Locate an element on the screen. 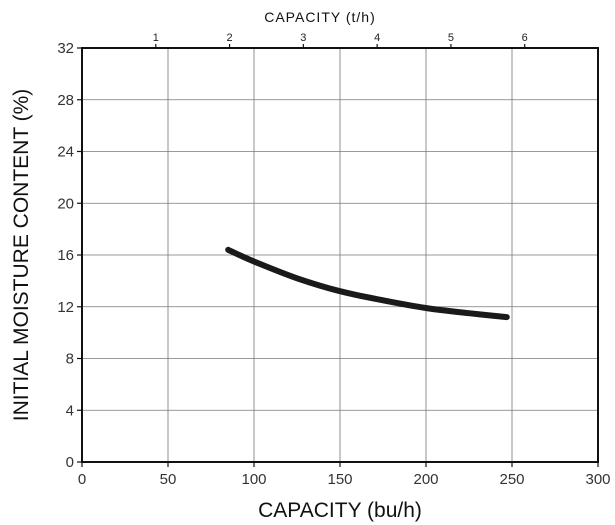 The width and height of the screenshot is (615, 525). y-tick-label: 20 is located at coordinates (65, 203).